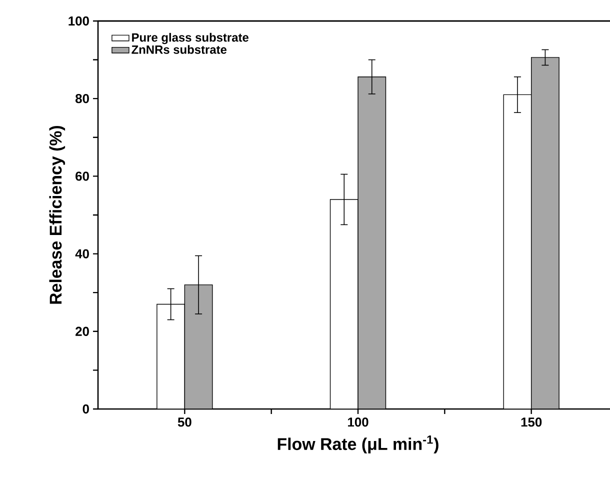 This screenshot has height=486, width=610. I want to click on x-tick-label: 50, so click(185, 422).